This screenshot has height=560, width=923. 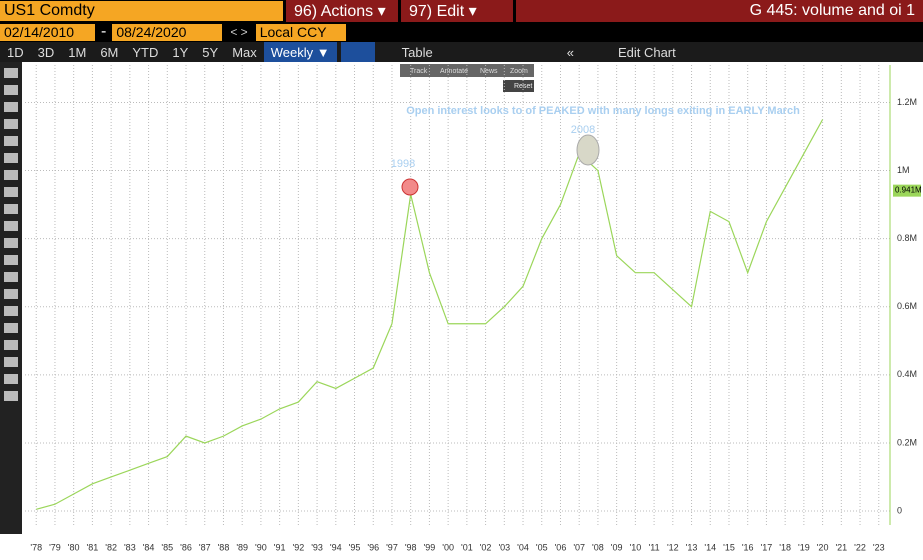 I want to click on period-button: YTD, so click(x=145, y=52).